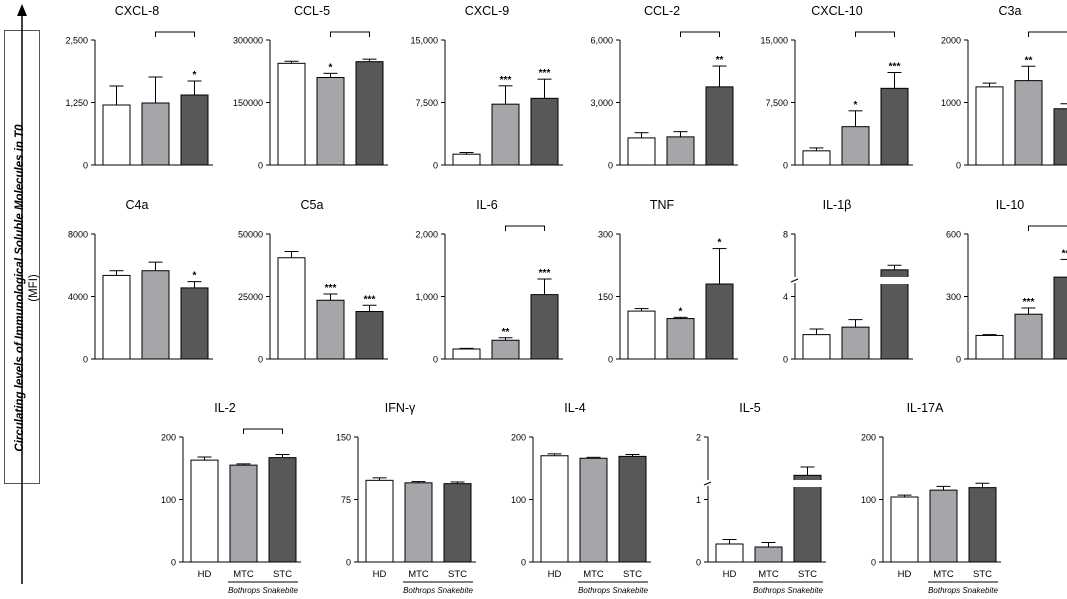 This screenshot has width=1067, height=599. Describe the element at coordinates (931, 498) in the screenshot. I see `chart-il-17a: IL-17A 0 100 200 HD MTC STC Bothrops Snakebite` at that location.